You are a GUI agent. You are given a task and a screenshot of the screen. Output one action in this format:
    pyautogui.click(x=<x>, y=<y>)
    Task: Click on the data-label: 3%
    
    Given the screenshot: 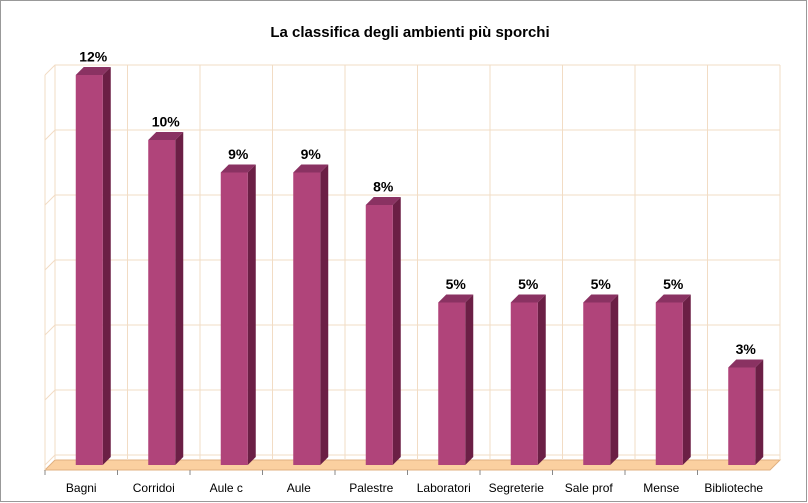 What is the action you would take?
    pyautogui.click(x=746, y=349)
    